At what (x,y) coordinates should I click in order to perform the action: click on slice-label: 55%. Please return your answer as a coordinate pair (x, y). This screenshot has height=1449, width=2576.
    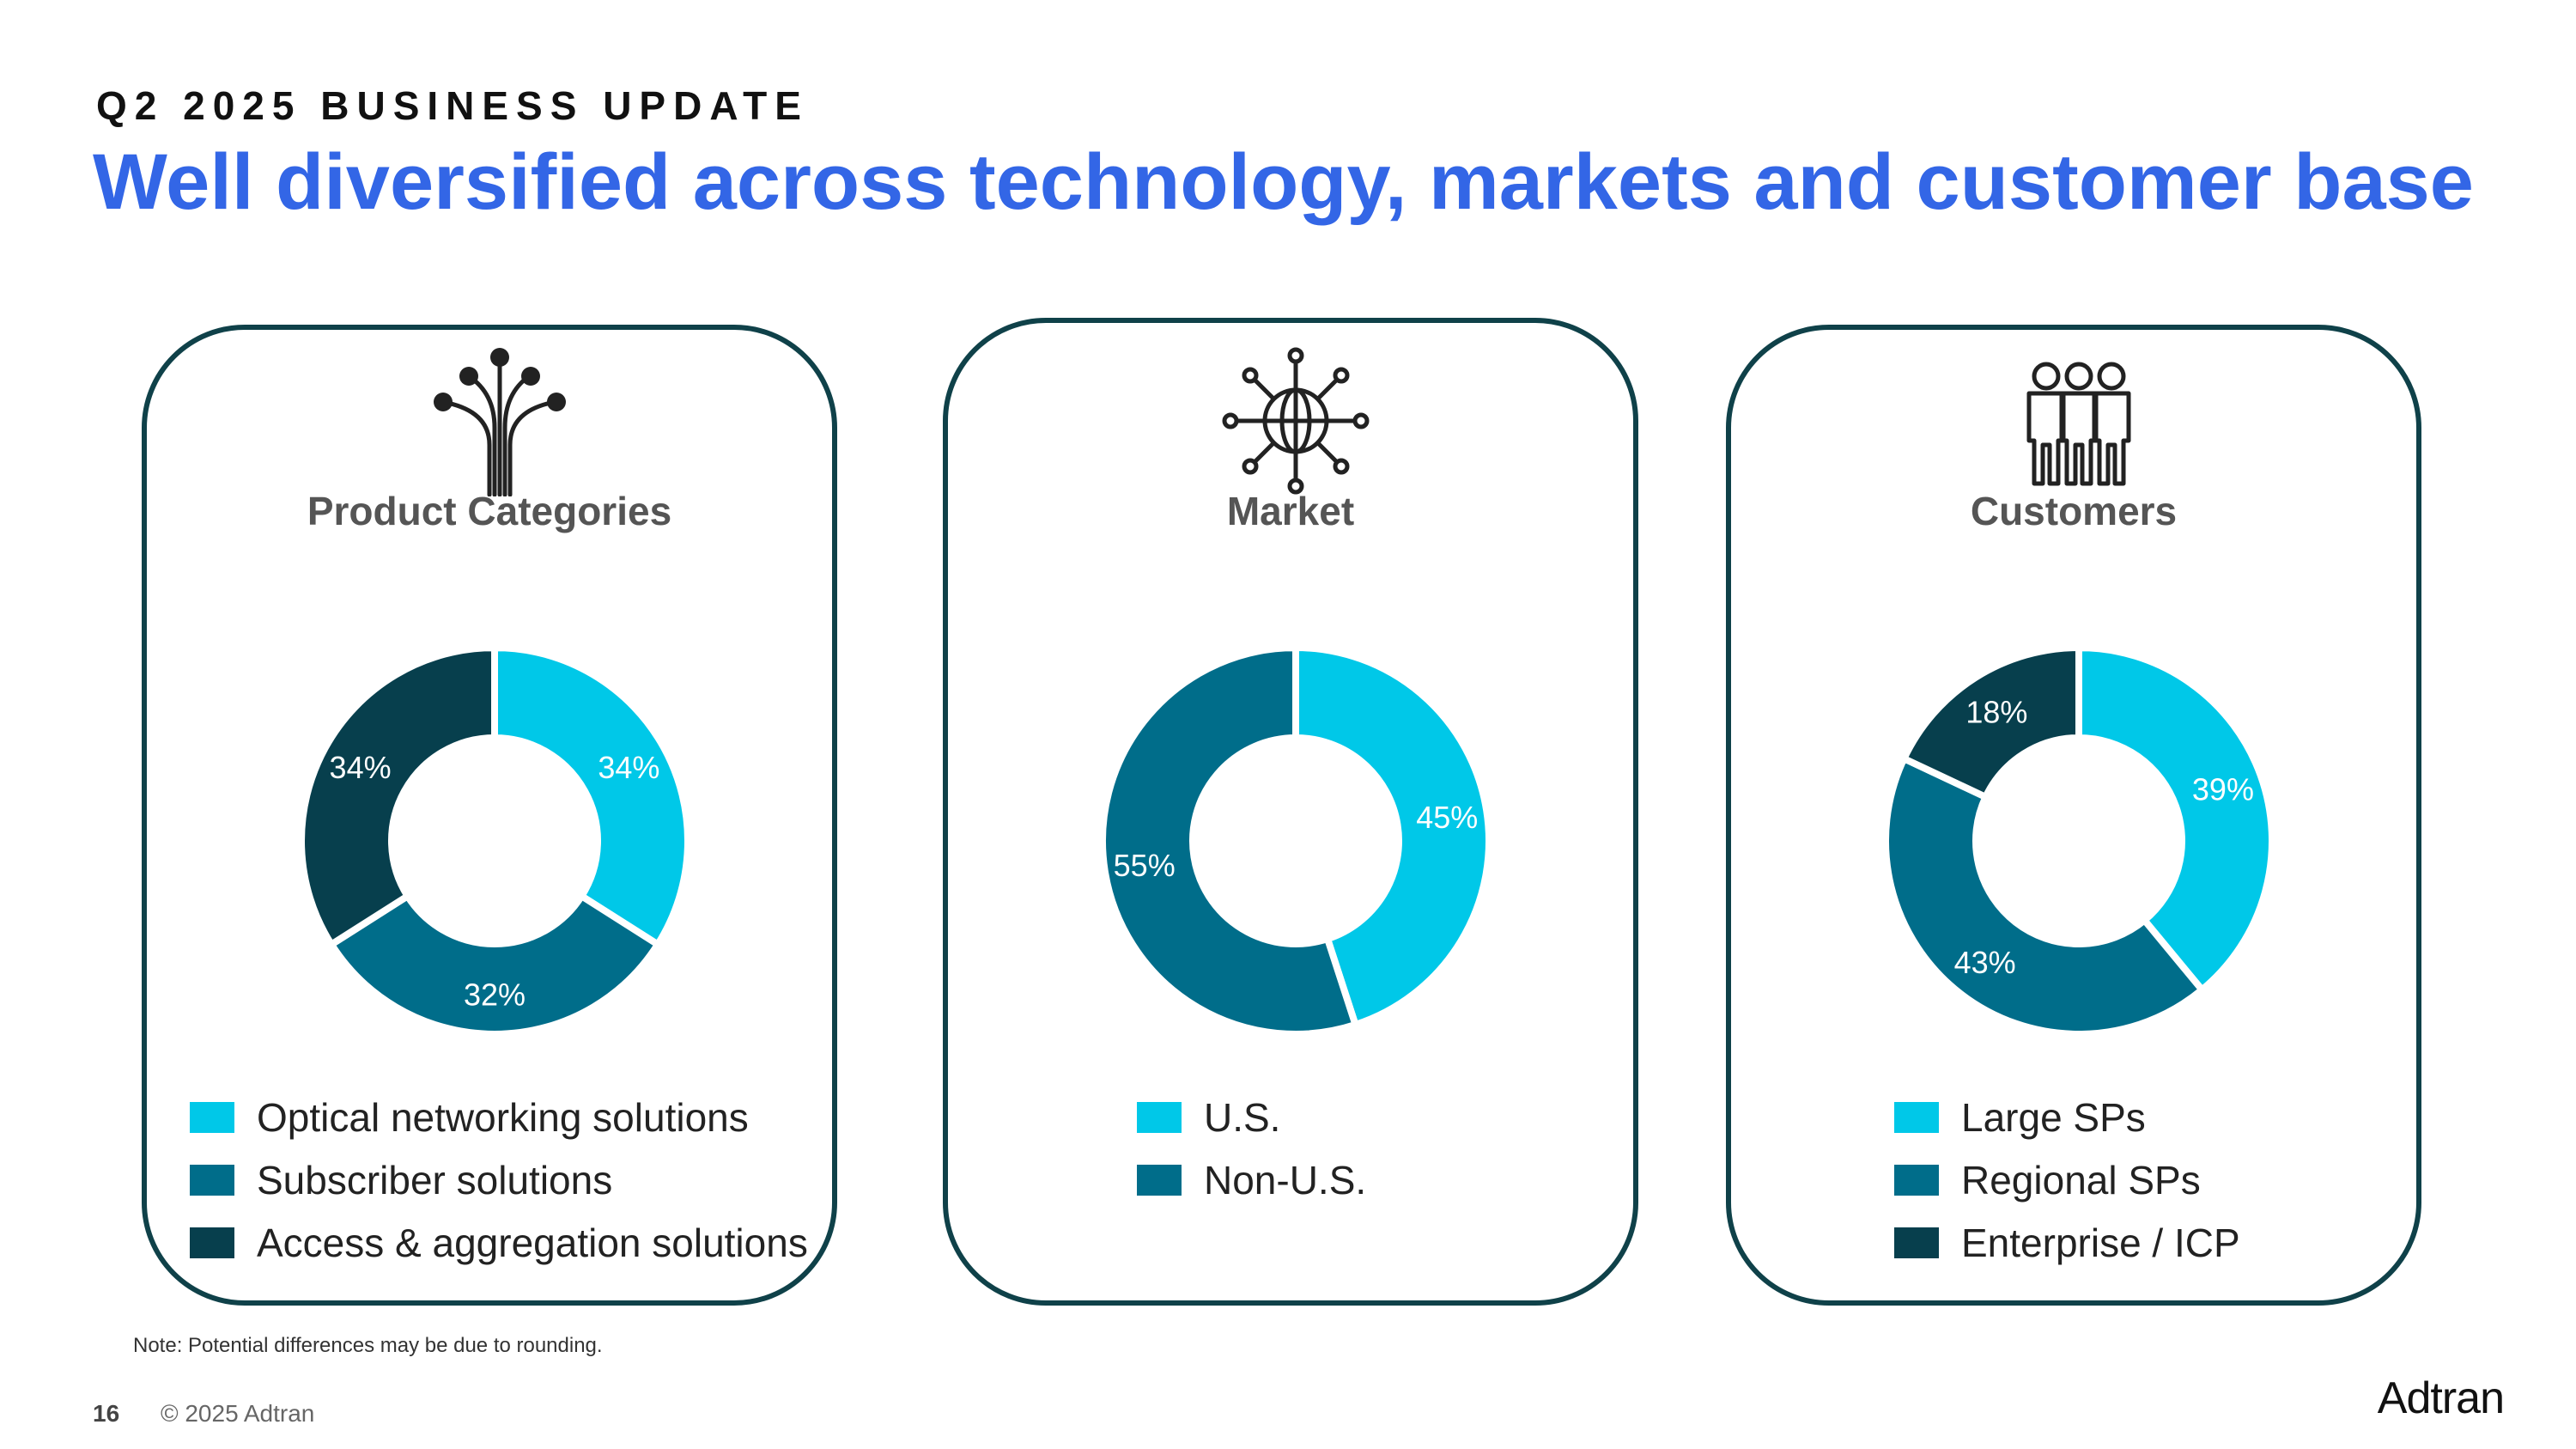
    Looking at the image, I should click on (1145, 865).